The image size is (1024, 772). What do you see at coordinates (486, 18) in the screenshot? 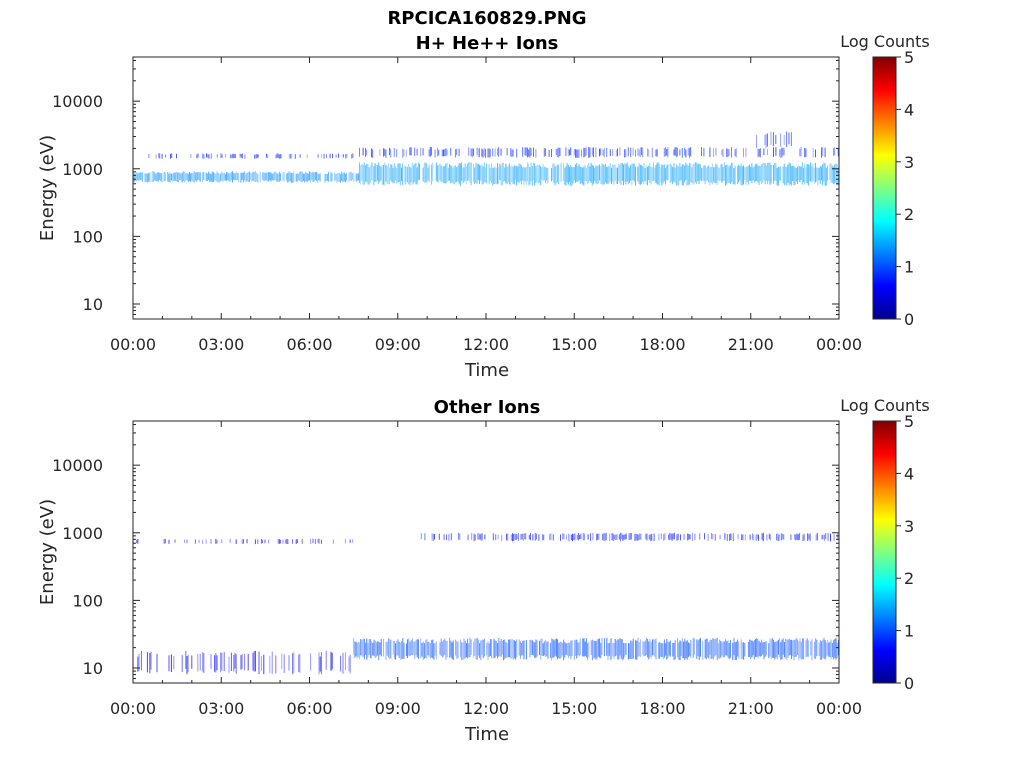
I see `figure-title: RPCICA160829.PNG` at bounding box center [486, 18].